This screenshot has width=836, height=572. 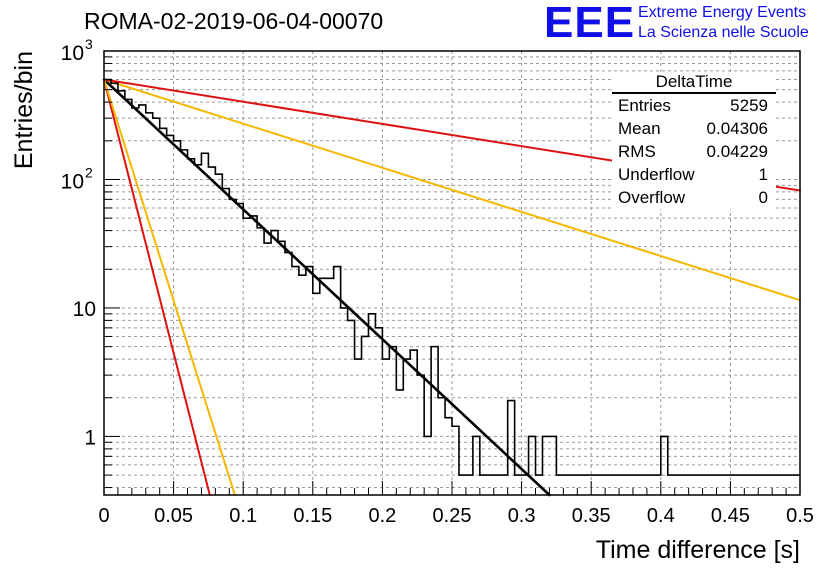 What do you see at coordinates (24, 110) in the screenshot?
I see `y-axis-label: Entries/bin` at bounding box center [24, 110].